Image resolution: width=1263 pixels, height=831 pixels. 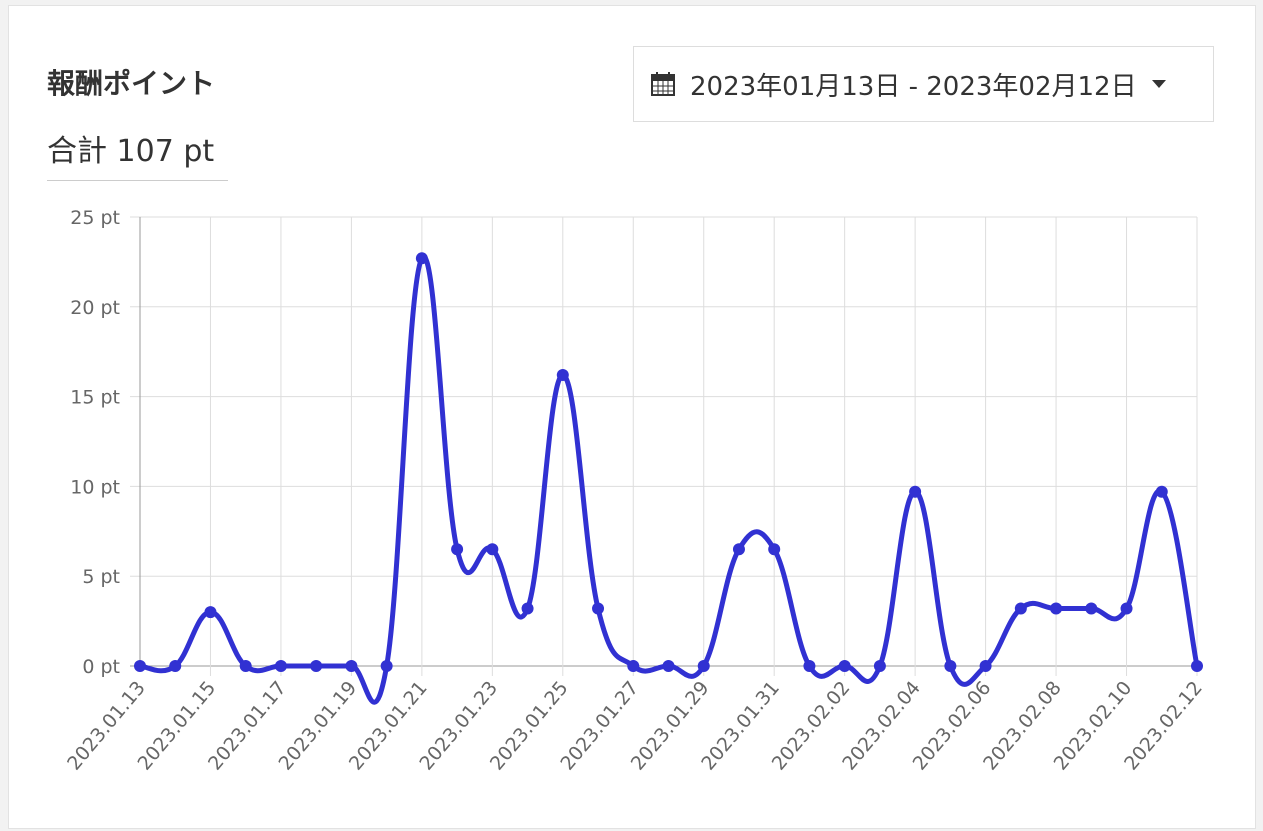 I want to click on card-title: 報酬ポイント, so click(x=131, y=83).